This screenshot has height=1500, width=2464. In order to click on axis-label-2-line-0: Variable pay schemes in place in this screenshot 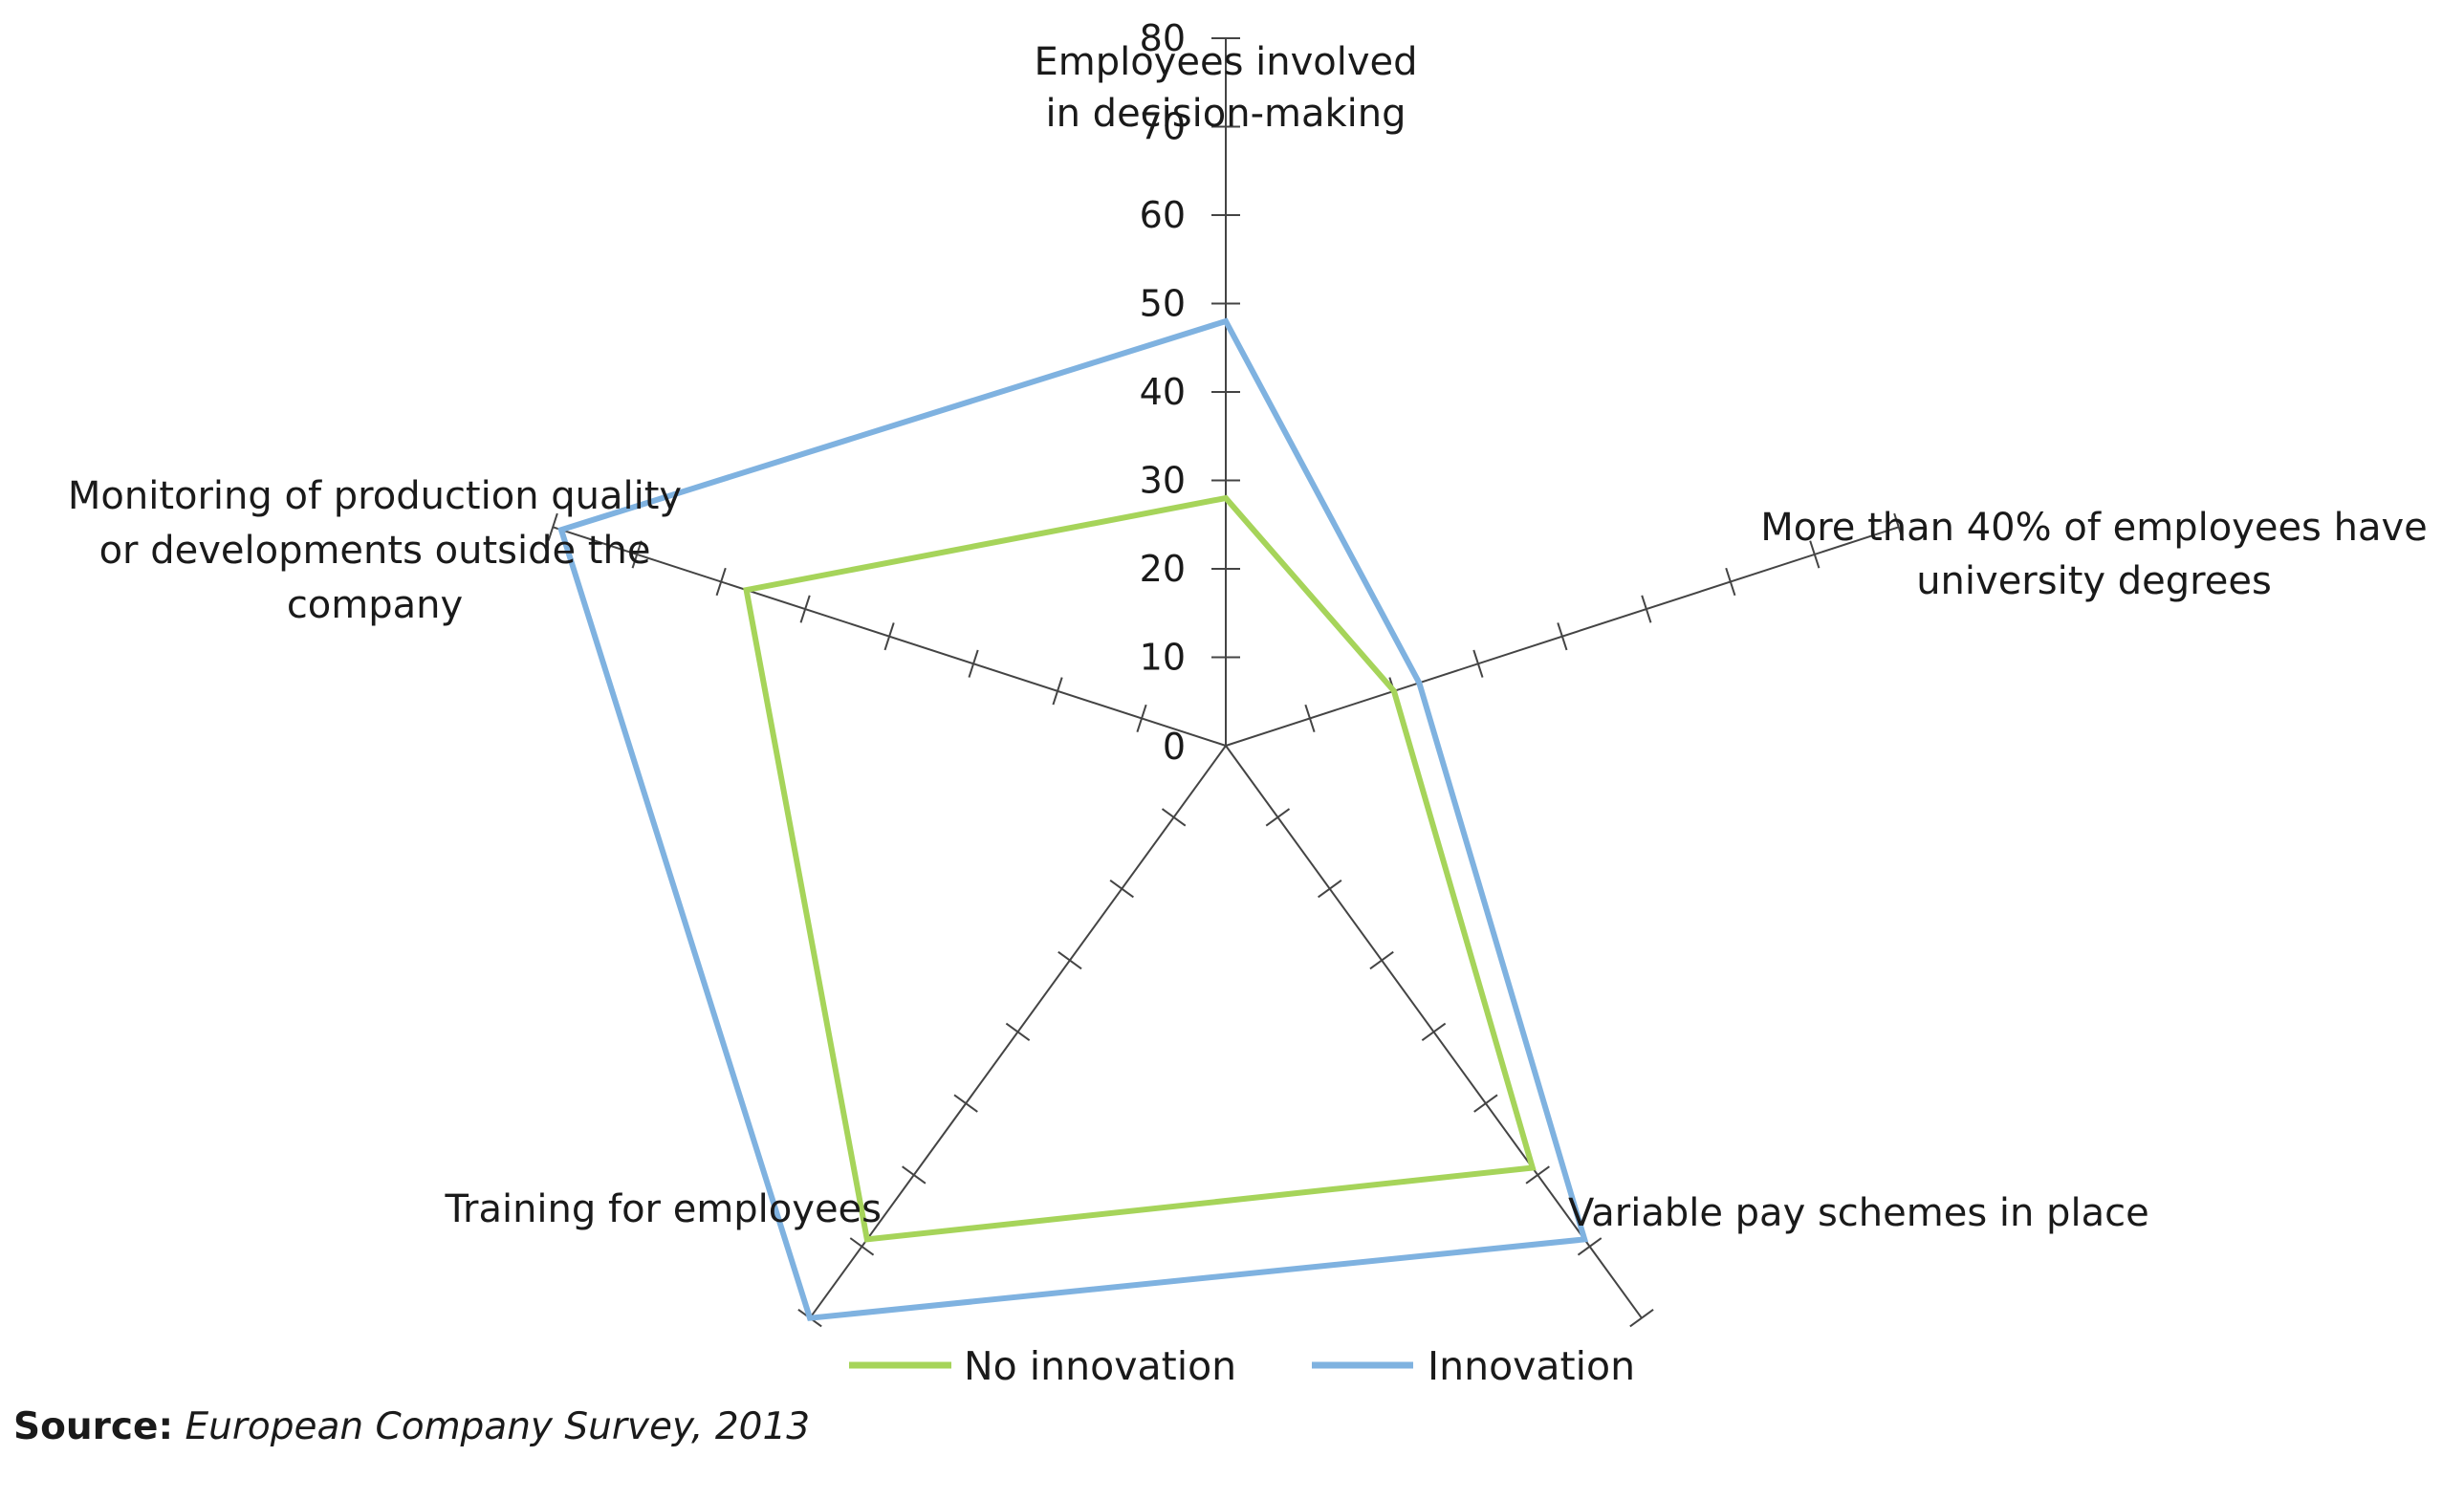, I will do `click(1858, 1213)`.